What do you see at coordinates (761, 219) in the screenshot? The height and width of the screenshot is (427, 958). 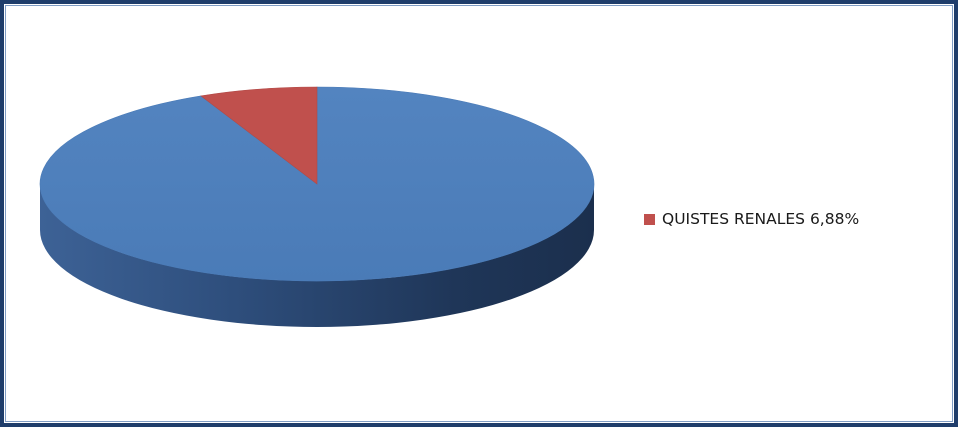 I see `legend-label-quistes-renales: QUISTES RENALES 6,88%` at bounding box center [761, 219].